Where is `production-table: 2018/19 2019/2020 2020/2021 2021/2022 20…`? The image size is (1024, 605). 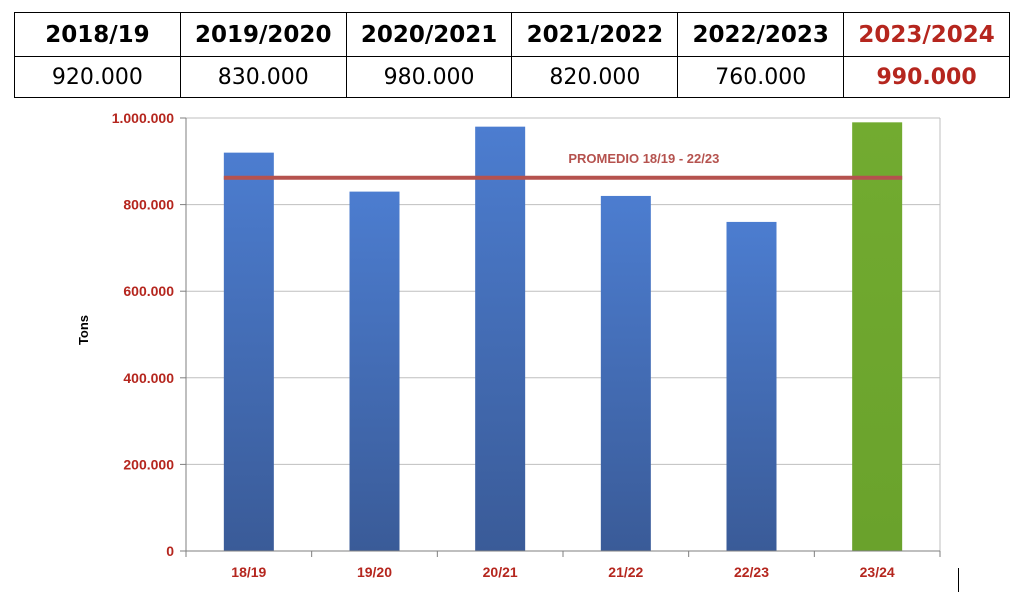 production-table: 2018/19 2019/2020 2020/2021 2021/2022 20… is located at coordinates (512, 55).